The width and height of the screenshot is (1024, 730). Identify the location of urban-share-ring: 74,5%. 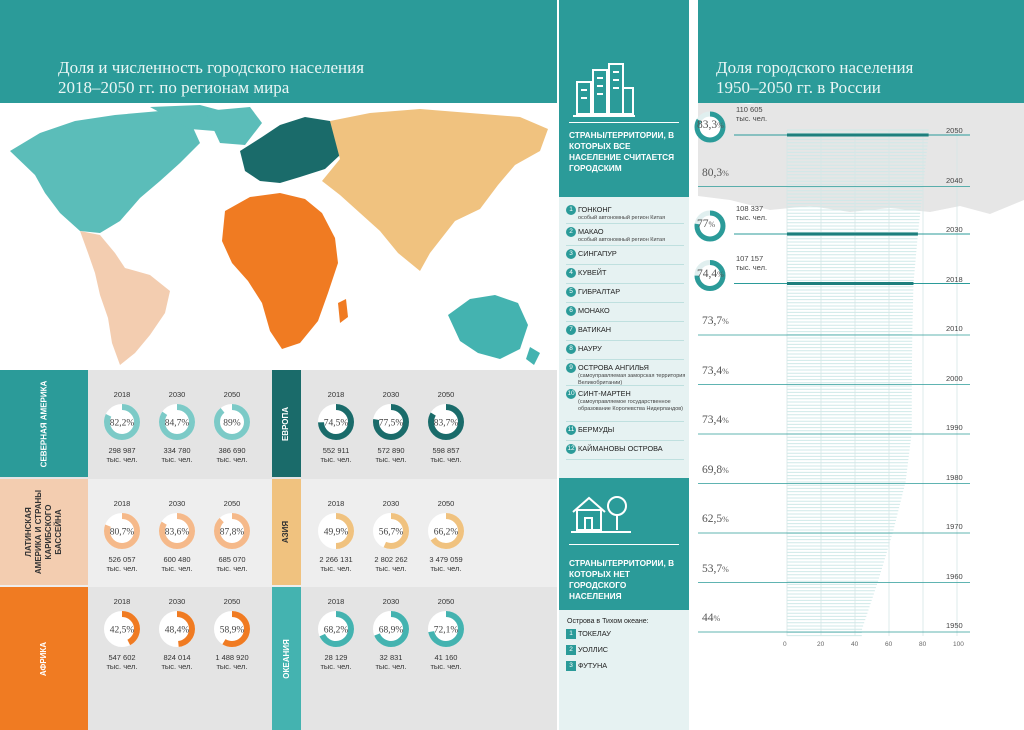
(336, 422).